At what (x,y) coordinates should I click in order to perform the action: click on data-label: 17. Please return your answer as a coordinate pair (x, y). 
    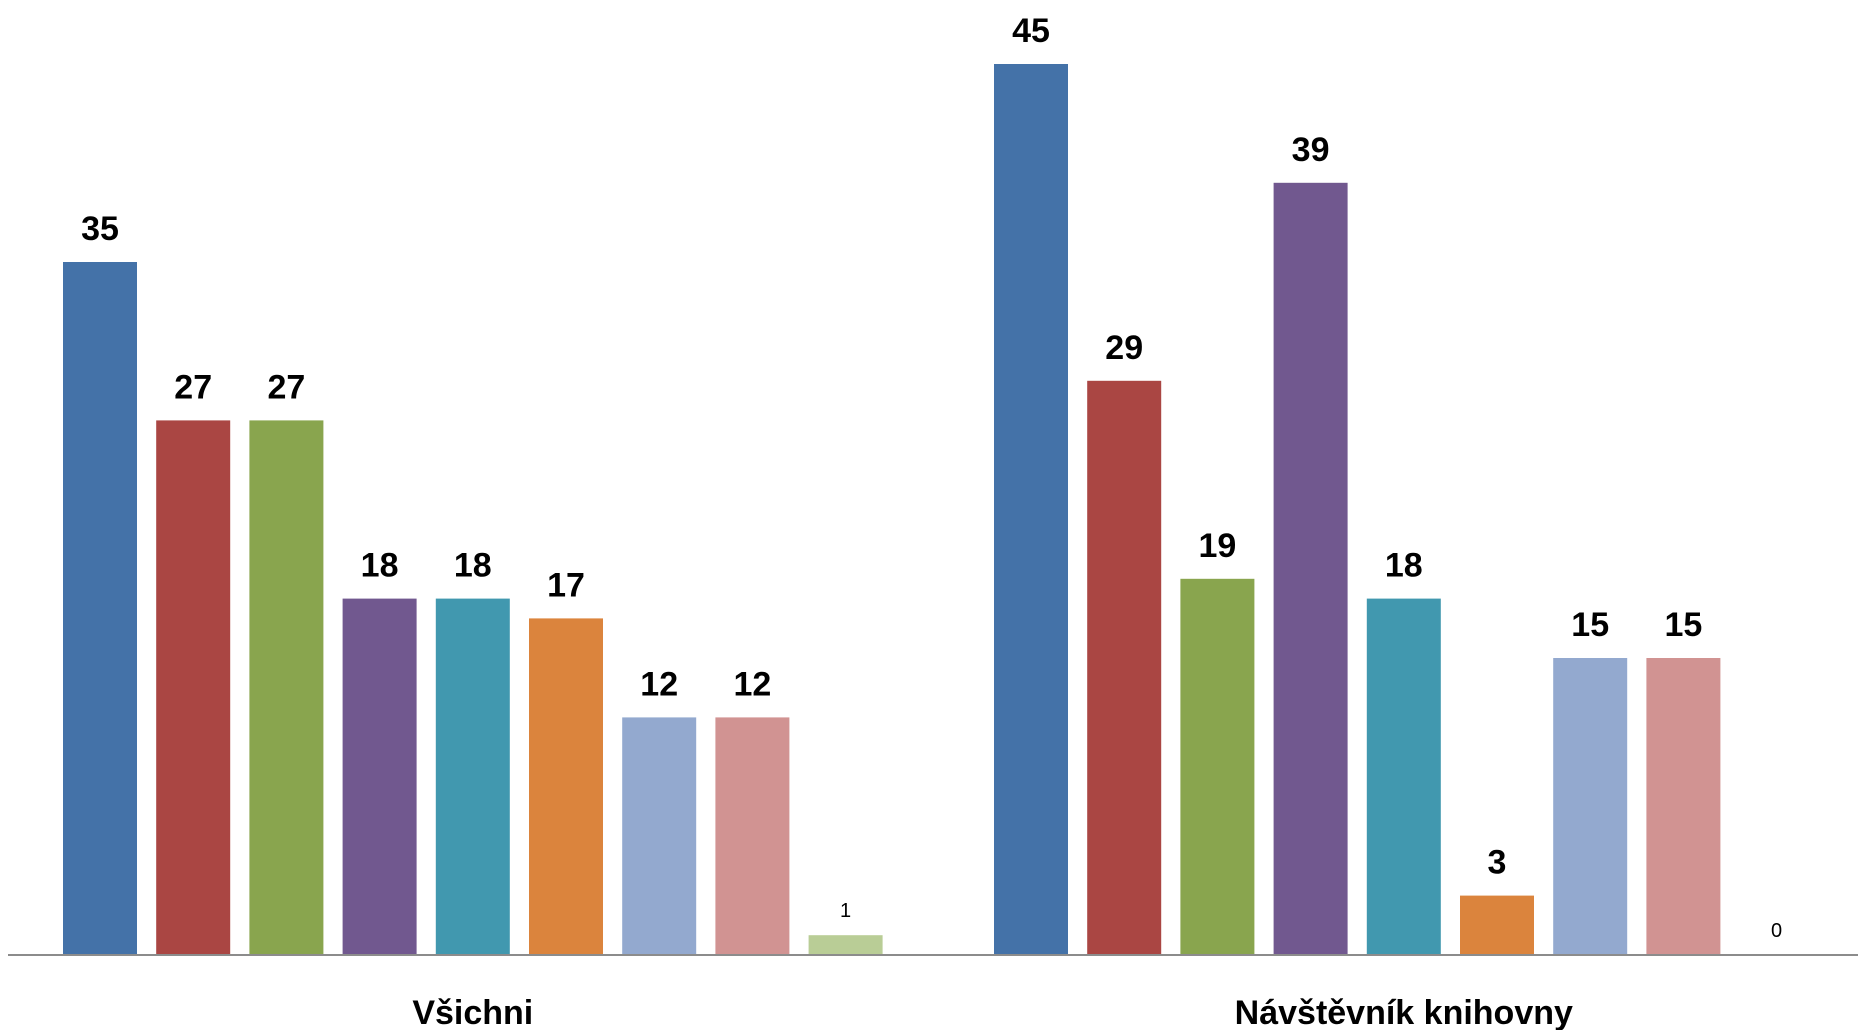
    Looking at the image, I should click on (566, 585).